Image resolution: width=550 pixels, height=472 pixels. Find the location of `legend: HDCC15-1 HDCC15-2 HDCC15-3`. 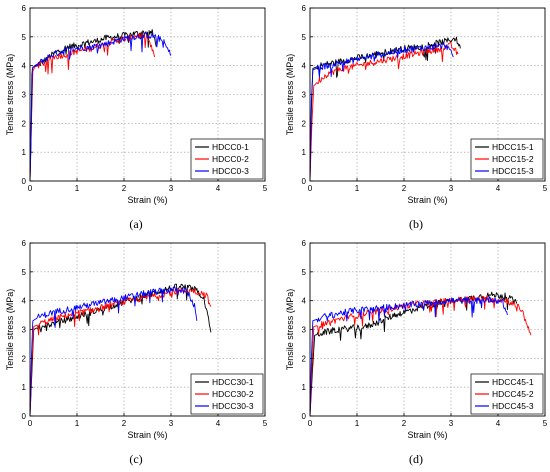

legend: HDCC15-1 HDCC15-2 HDCC15-3 is located at coordinates (507, 159).